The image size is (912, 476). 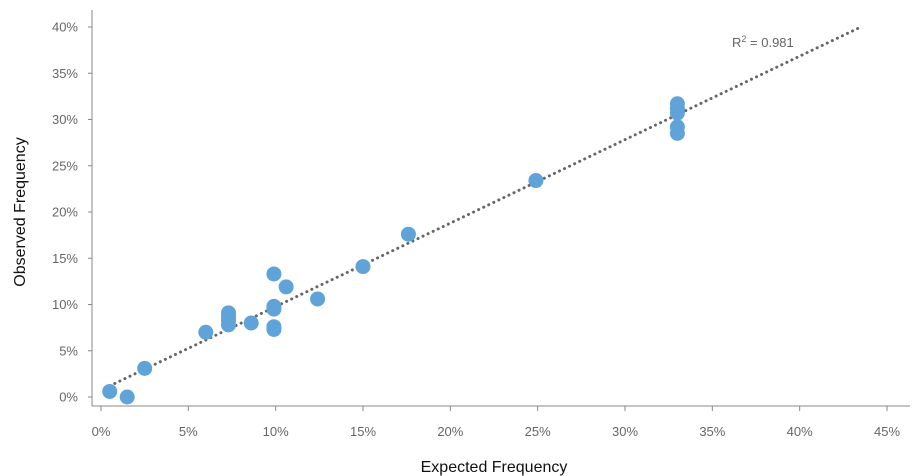 I want to click on y-tick-label: 35%, so click(x=65, y=73).